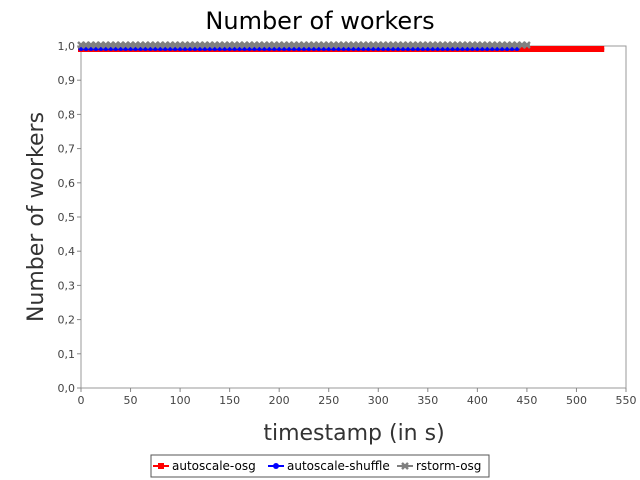 This screenshot has height=480, width=640. I want to click on y-tick-label: 0,7, so click(67, 149).